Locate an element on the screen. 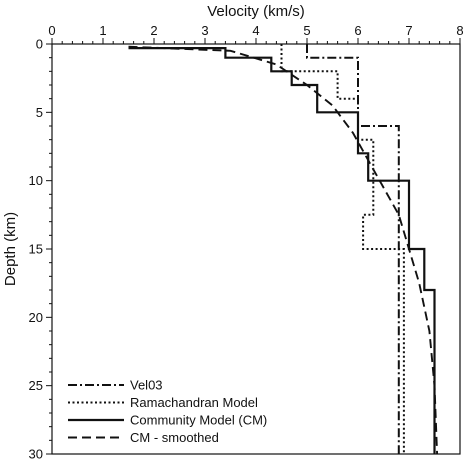  legend-label: Community Model (CM) is located at coordinates (198, 420).